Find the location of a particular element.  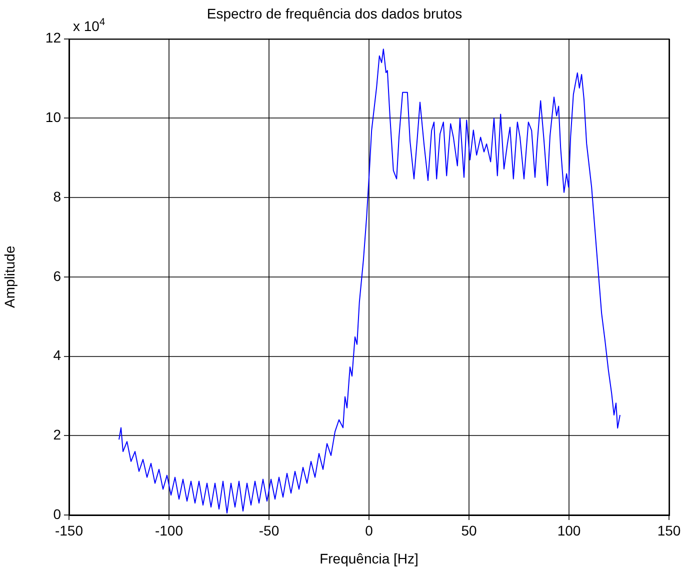

x-tick-label: 50 is located at coordinates (469, 530).